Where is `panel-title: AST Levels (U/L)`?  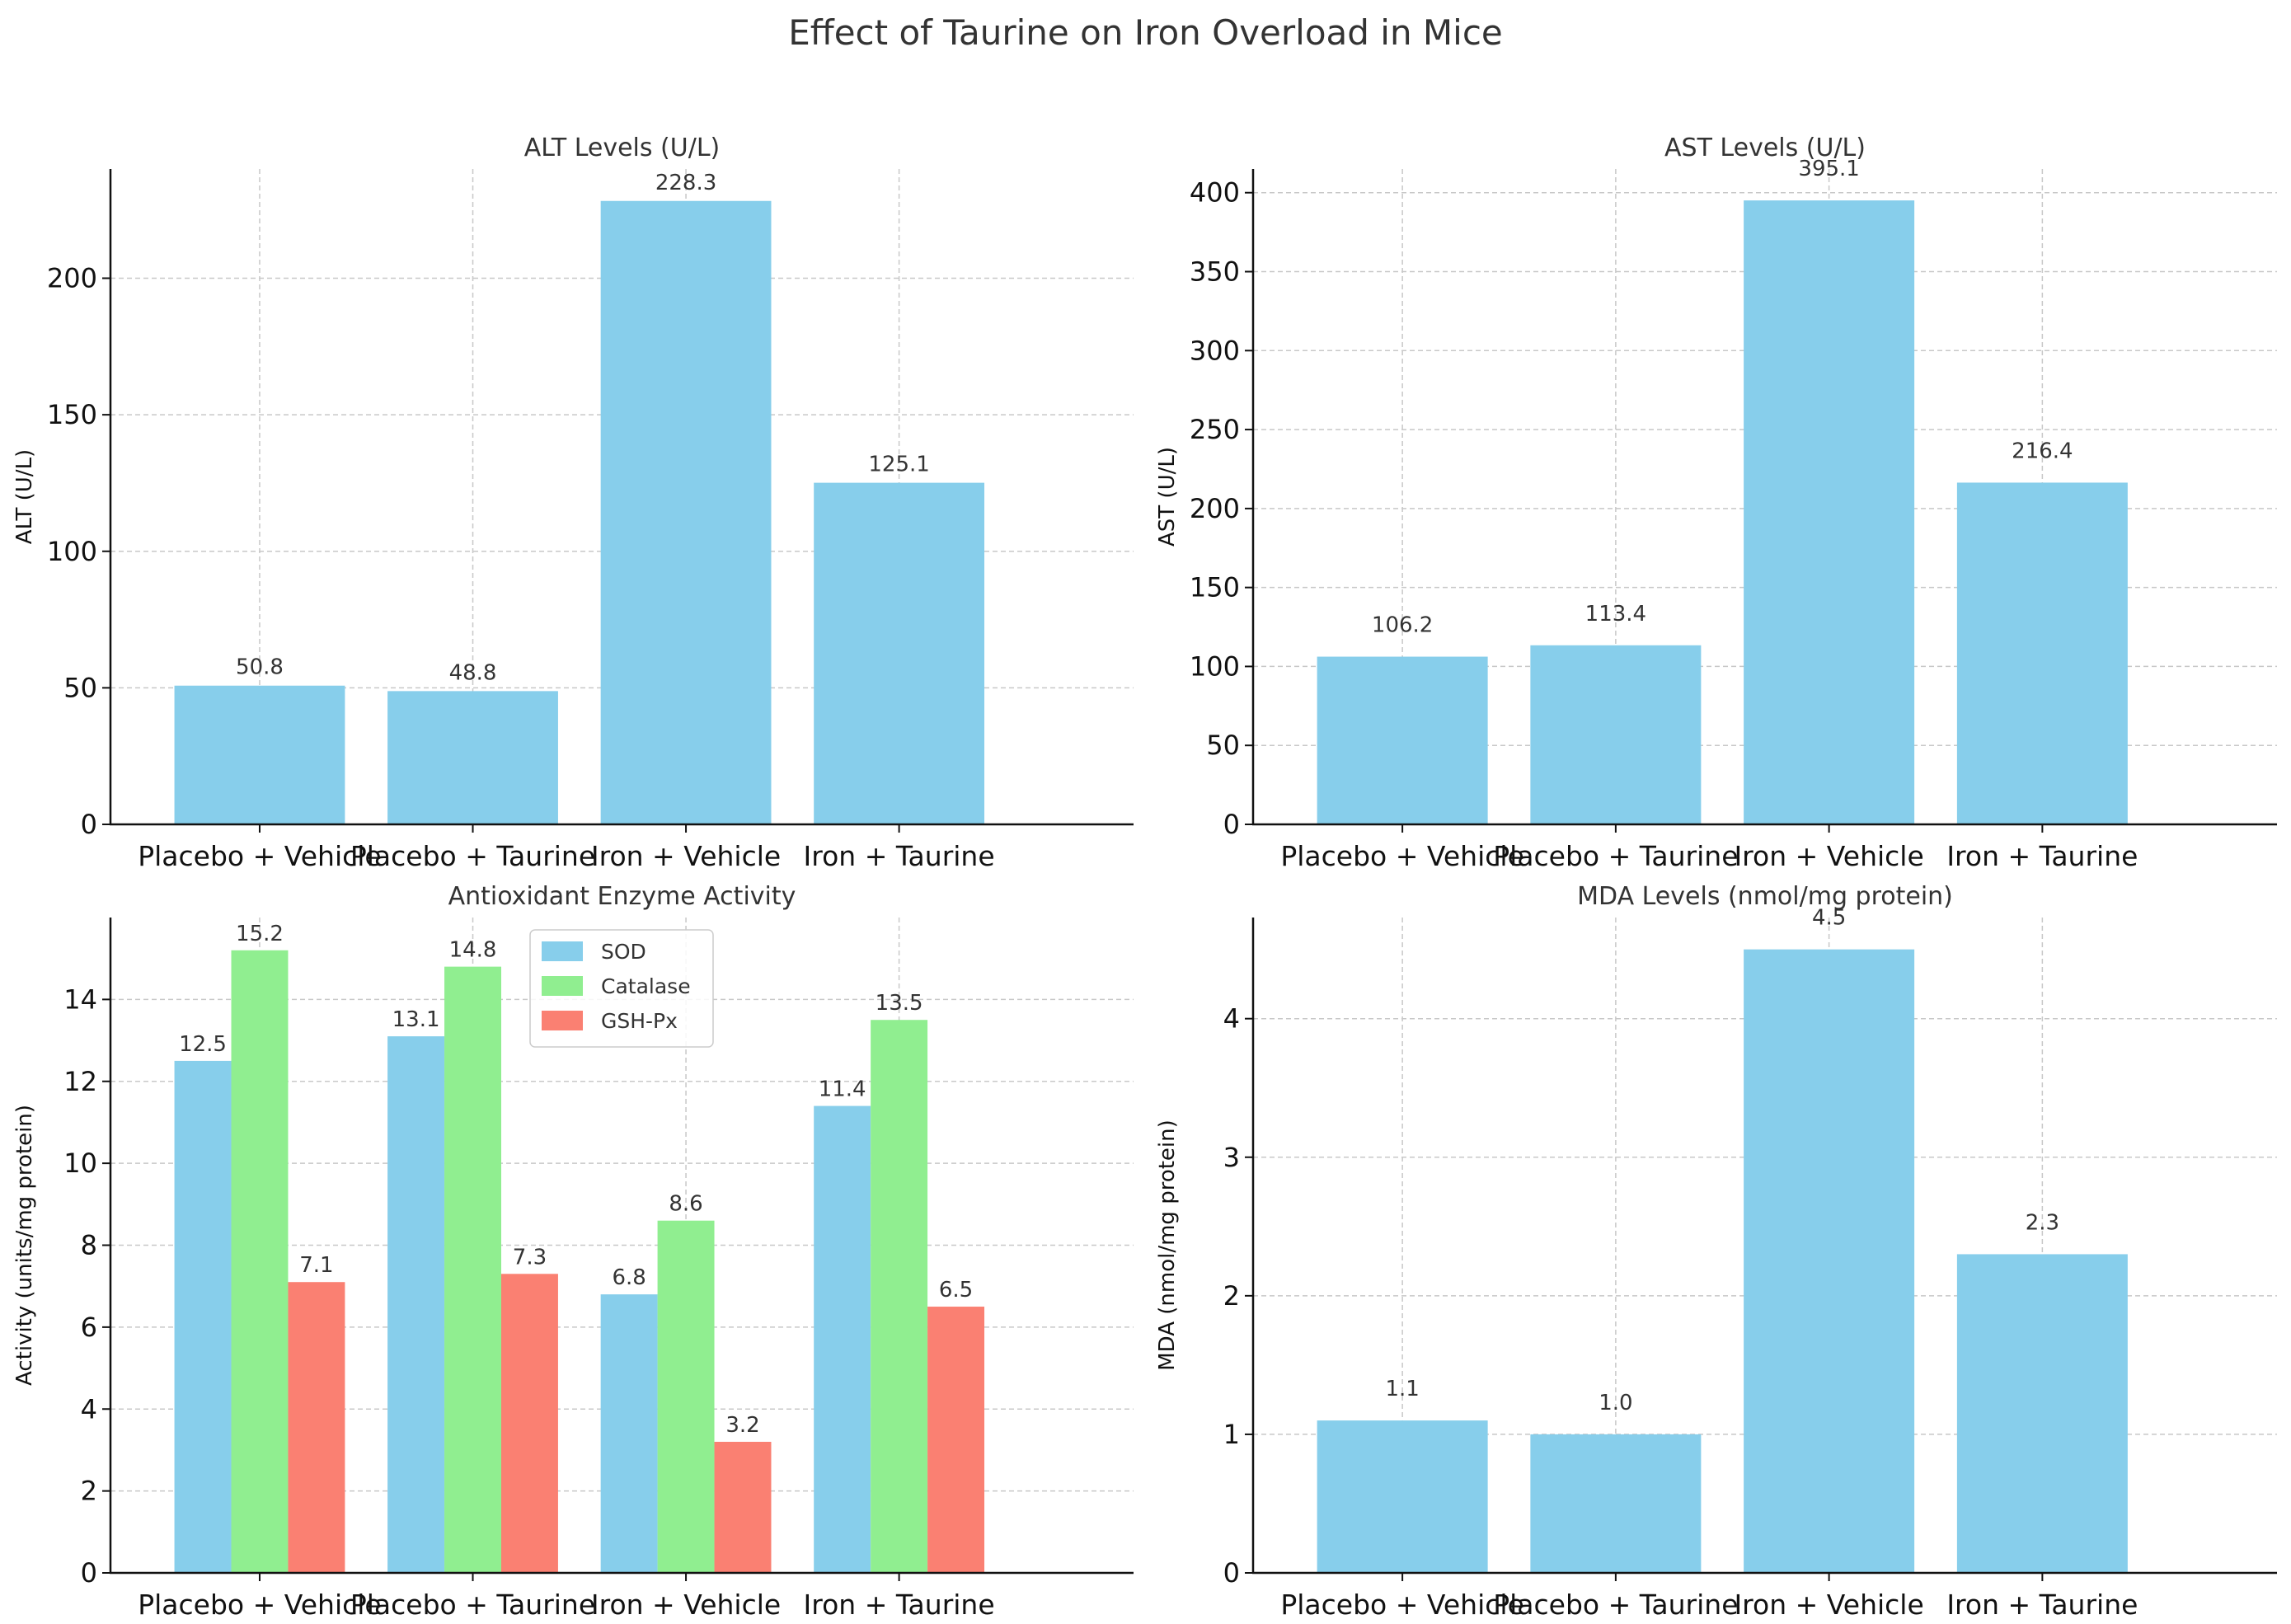 panel-title: AST Levels (U/L) is located at coordinates (1765, 148).